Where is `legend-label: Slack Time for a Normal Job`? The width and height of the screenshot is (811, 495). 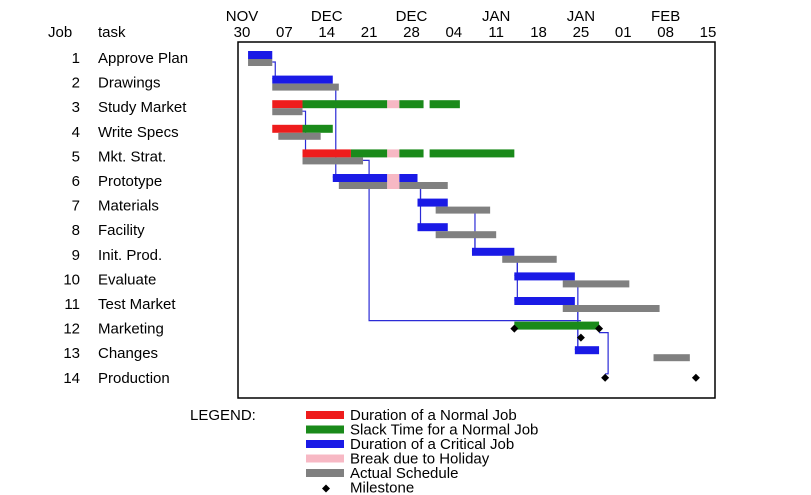 legend-label: Slack Time for a Normal Job is located at coordinates (444, 430).